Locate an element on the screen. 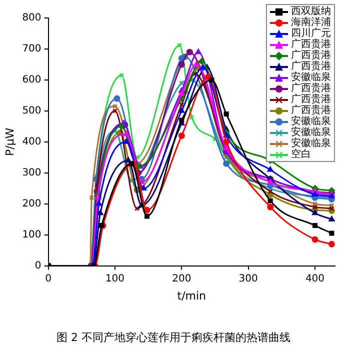 Image resolution: width=347 pixels, height=358 pixels. legend-label: 海南洋浦 is located at coordinates (311, 22).